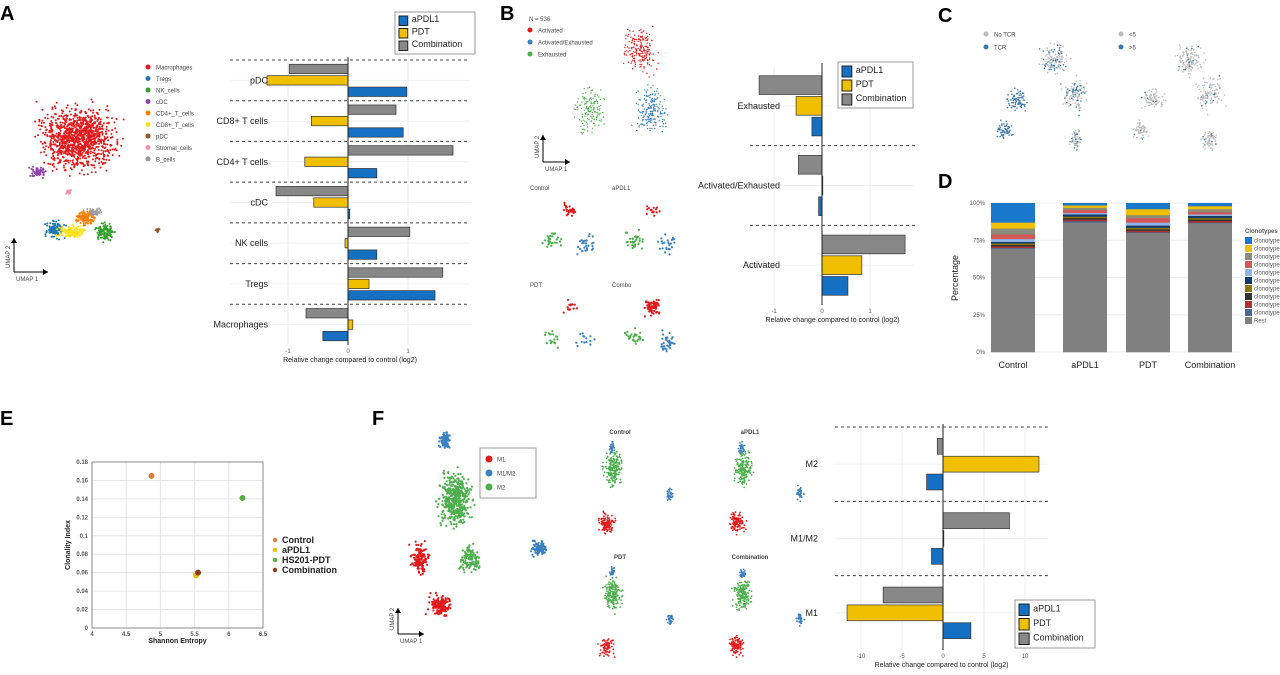  What do you see at coordinates (965, 537) in the screenshot?
I see `bar-chart-f` at bounding box center [965, 537].